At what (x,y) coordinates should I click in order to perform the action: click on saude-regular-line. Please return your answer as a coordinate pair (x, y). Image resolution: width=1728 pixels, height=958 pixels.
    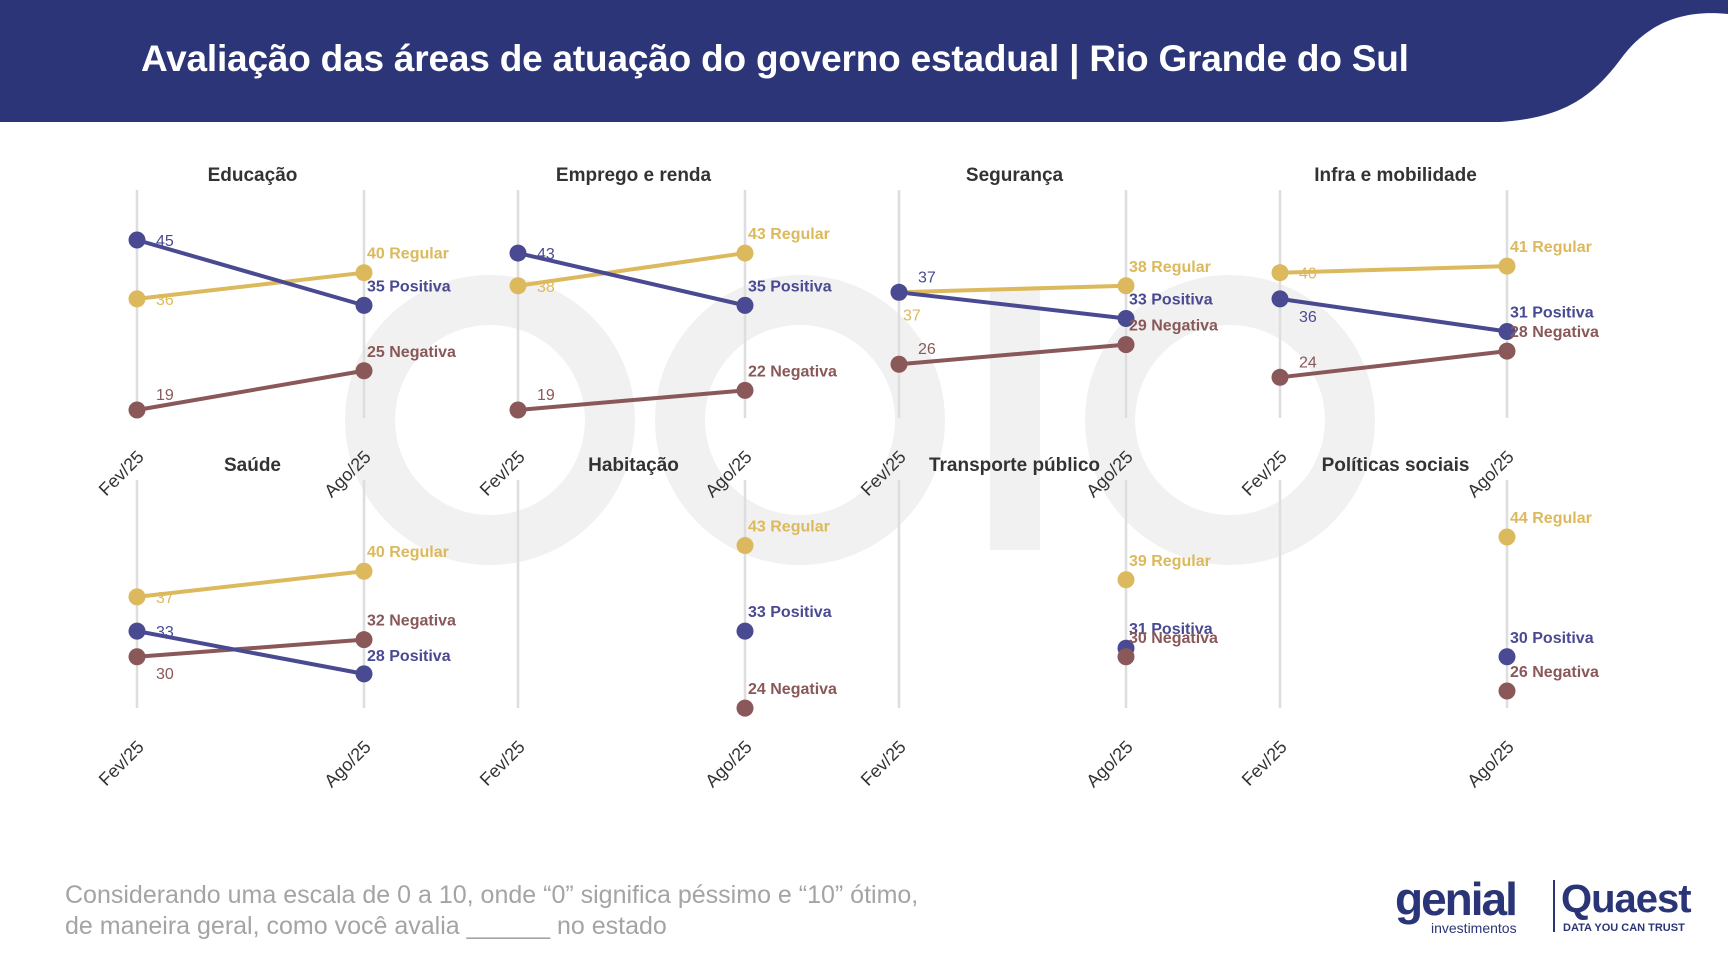
    Looking at the image, I should click on (250, 584).